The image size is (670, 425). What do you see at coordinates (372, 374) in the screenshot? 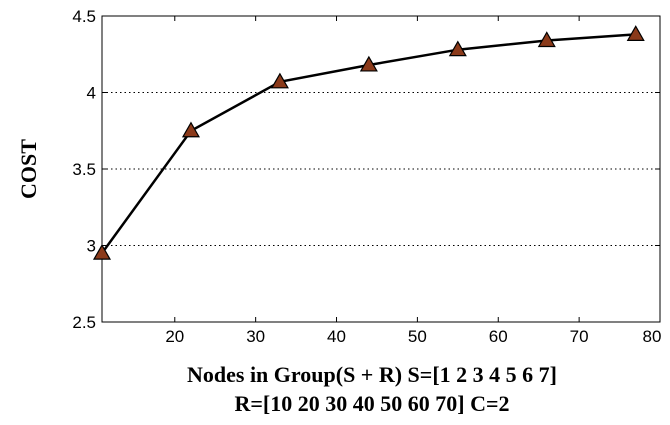
I see `x-axis-label-line1: Nodes in Group(S + R) S=[1 2 3 4 5 6 7]` at bounding box center [372, 374].